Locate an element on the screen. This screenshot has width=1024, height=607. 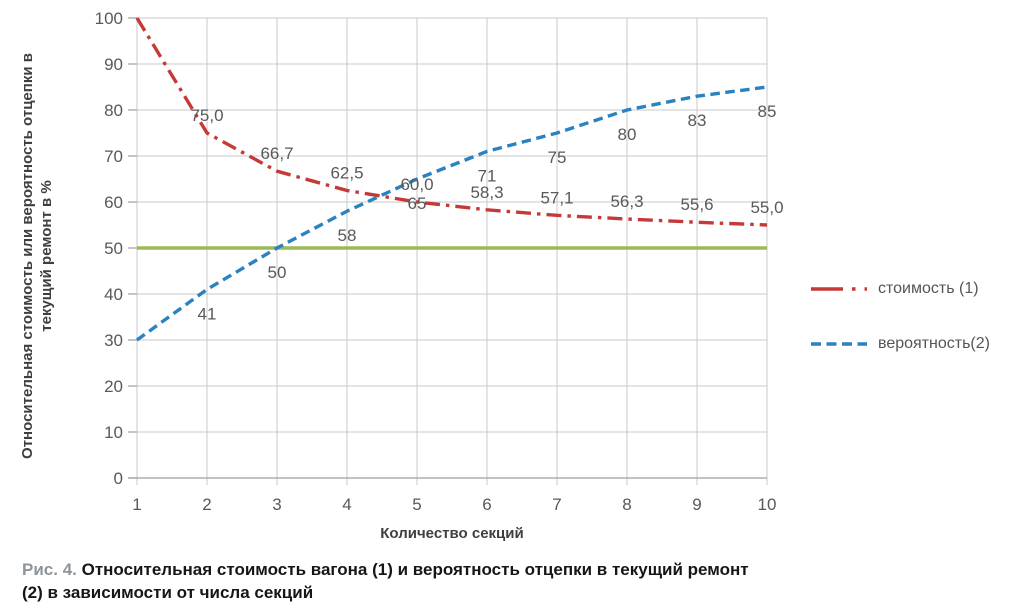
cost-line-sample-icon is located at coordinates (839, 289).